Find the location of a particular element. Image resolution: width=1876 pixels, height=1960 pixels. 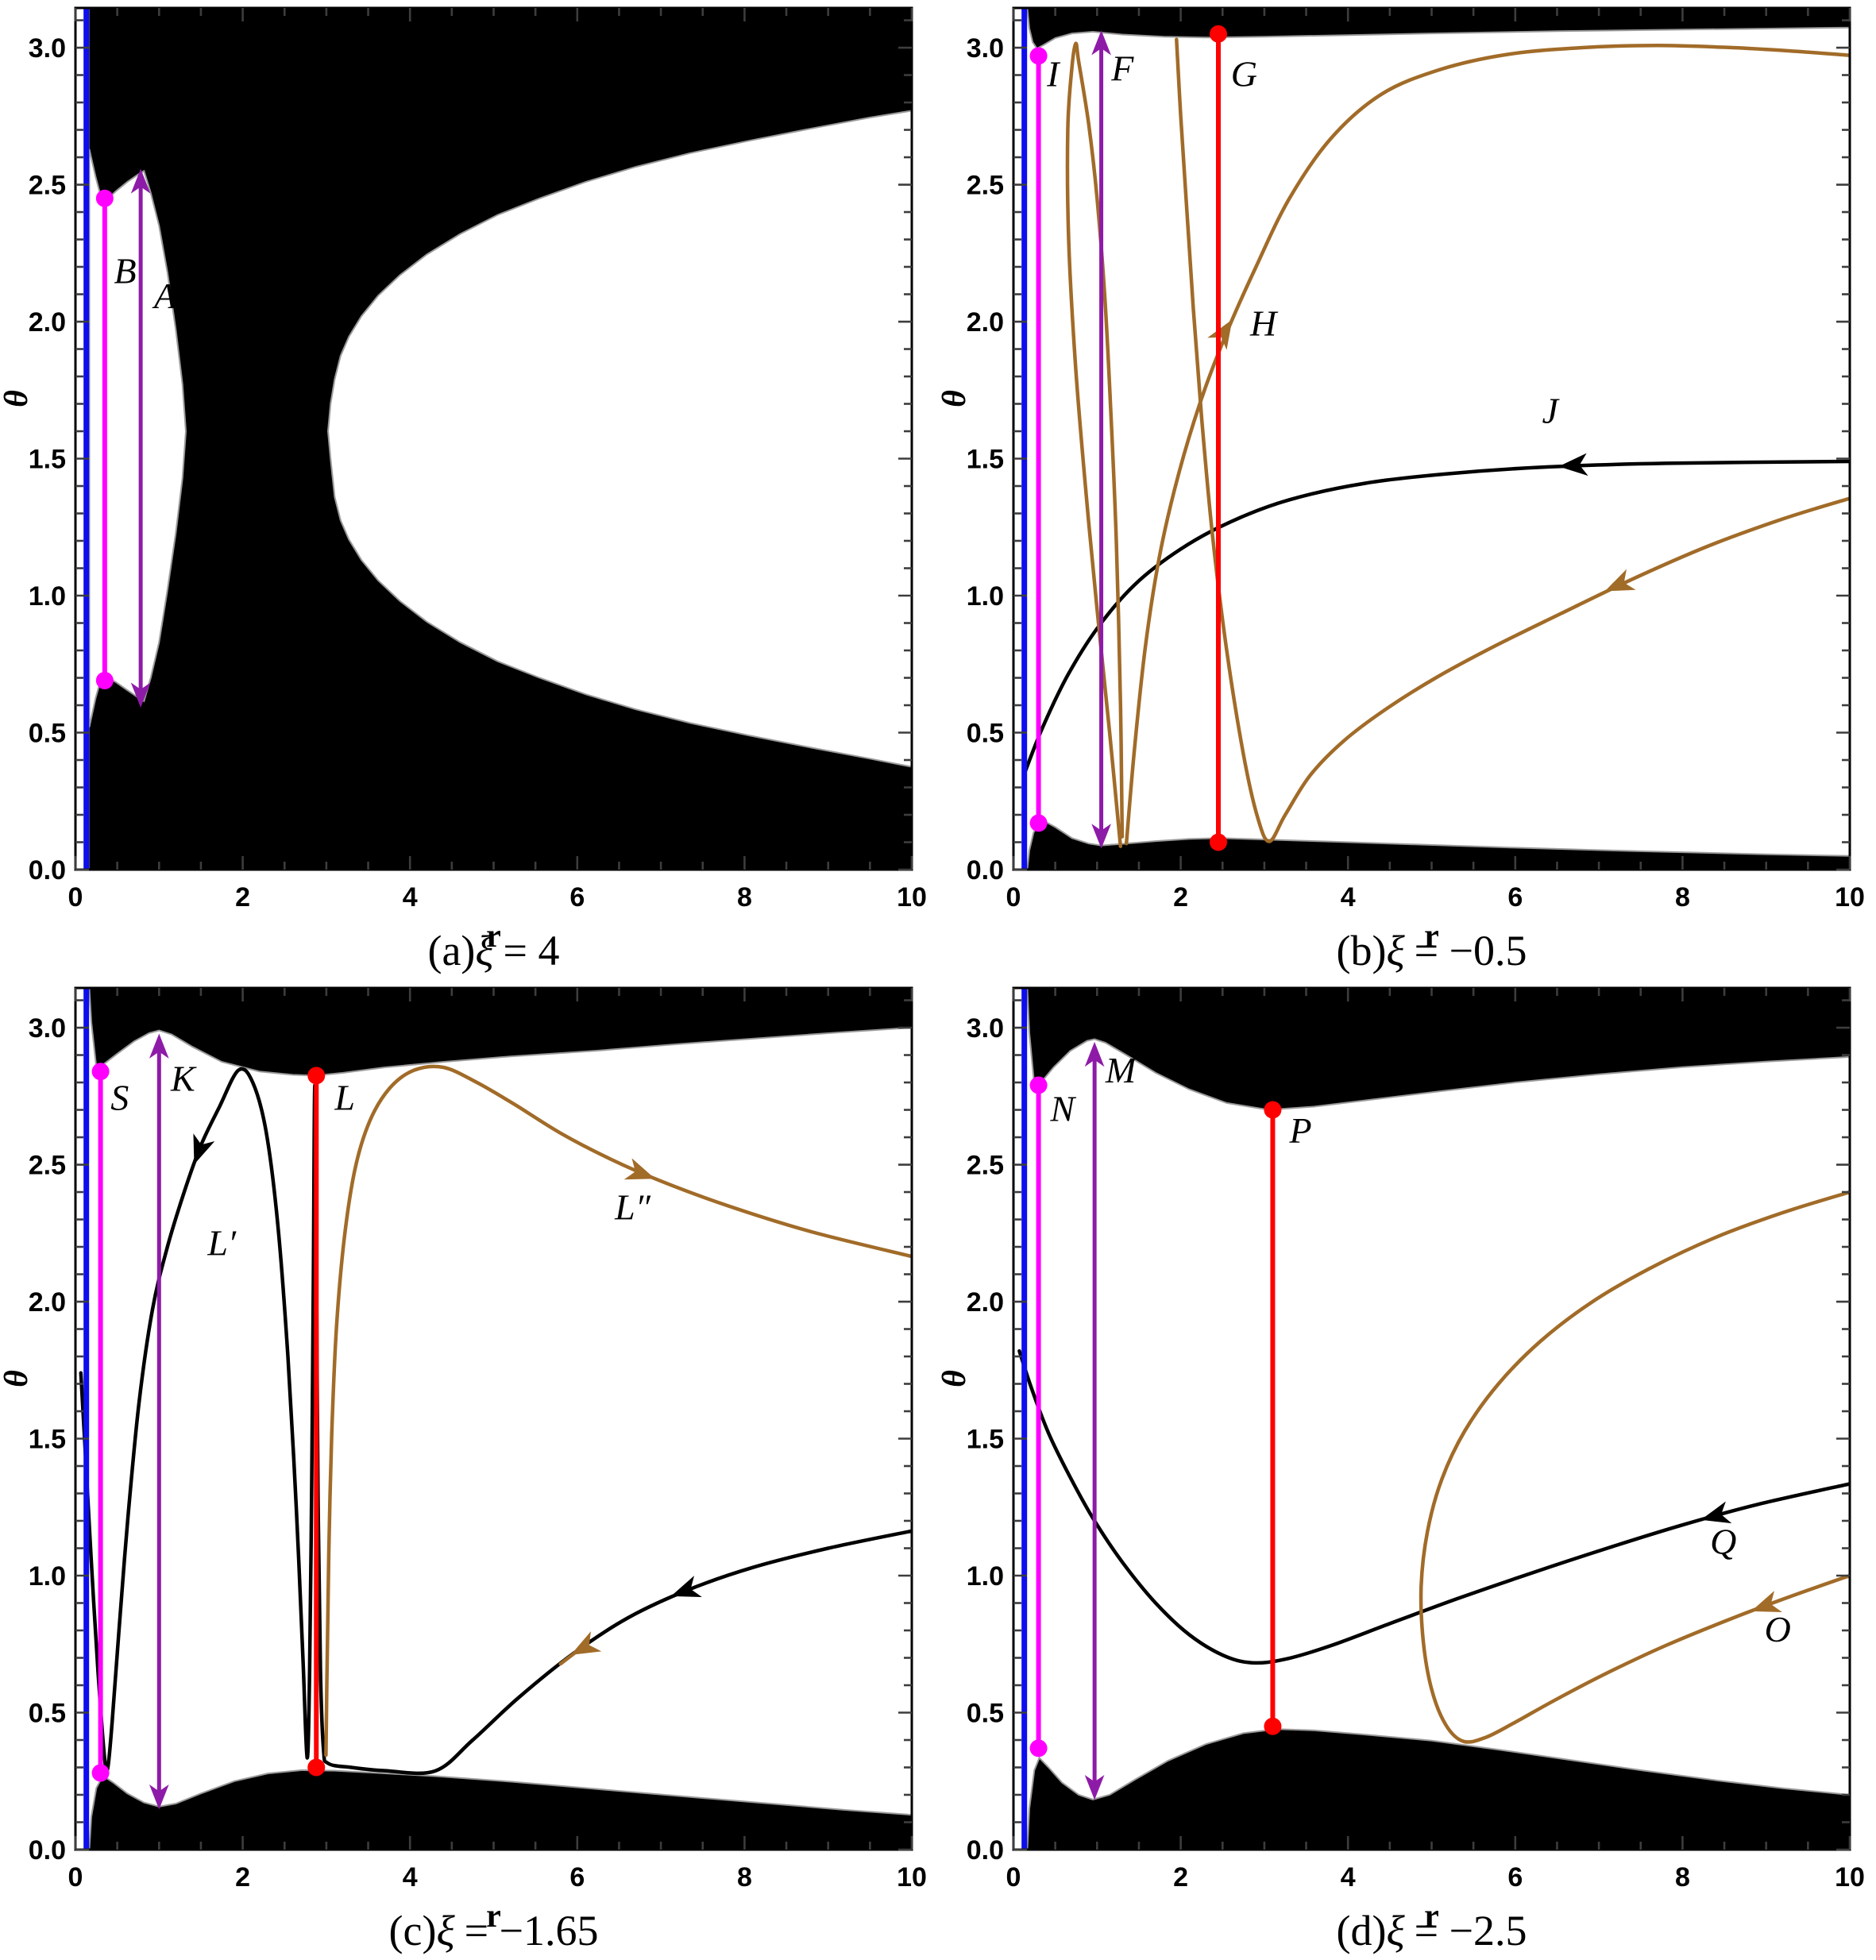

marker-label-A: A is located at coordinates (164, 296).